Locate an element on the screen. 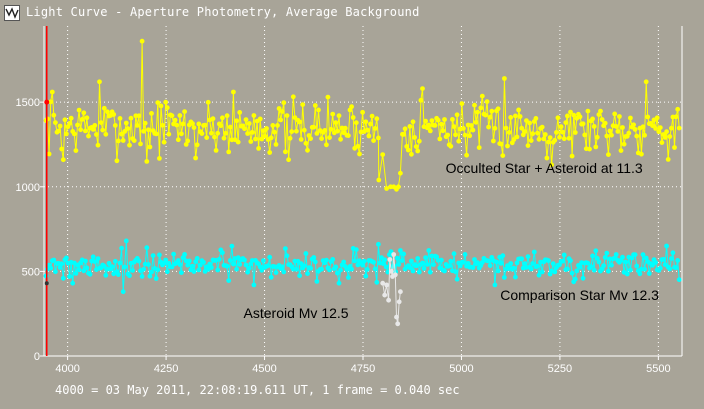 The height and width of the screenshot is (409, 704). cursor-marker-target is located at coordinates (47, 102).